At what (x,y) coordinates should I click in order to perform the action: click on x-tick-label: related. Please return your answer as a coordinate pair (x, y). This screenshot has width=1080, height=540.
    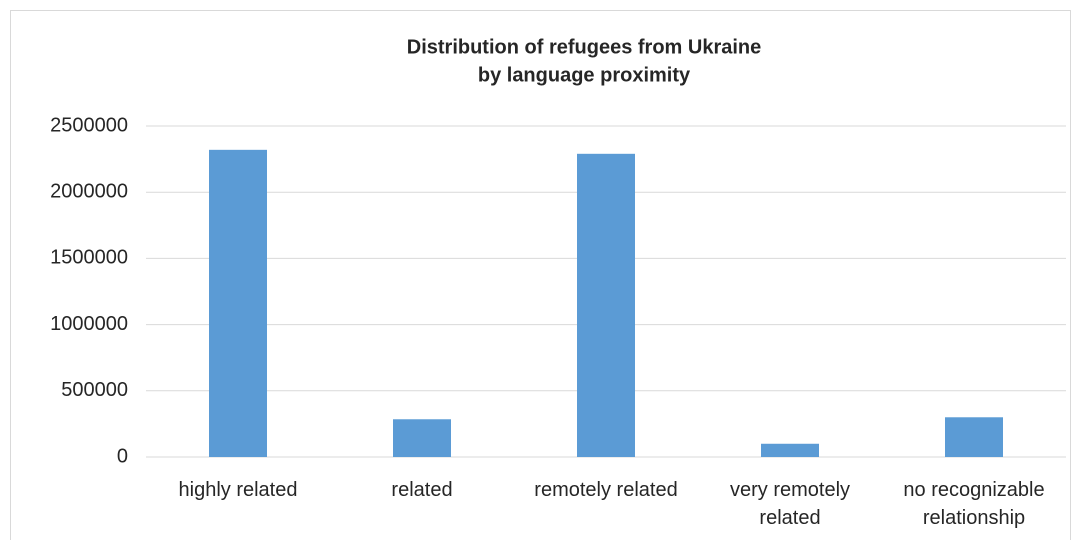
    Looking at the image, I should click on (422, 490).